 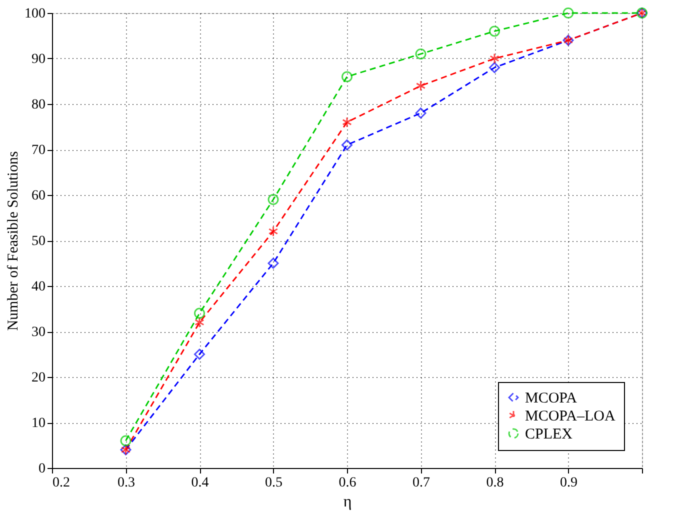 What do you see at coordinates (39, 105) in the screenshot?
I see `y-tick-label: 80` at bounding box center [39, 105].